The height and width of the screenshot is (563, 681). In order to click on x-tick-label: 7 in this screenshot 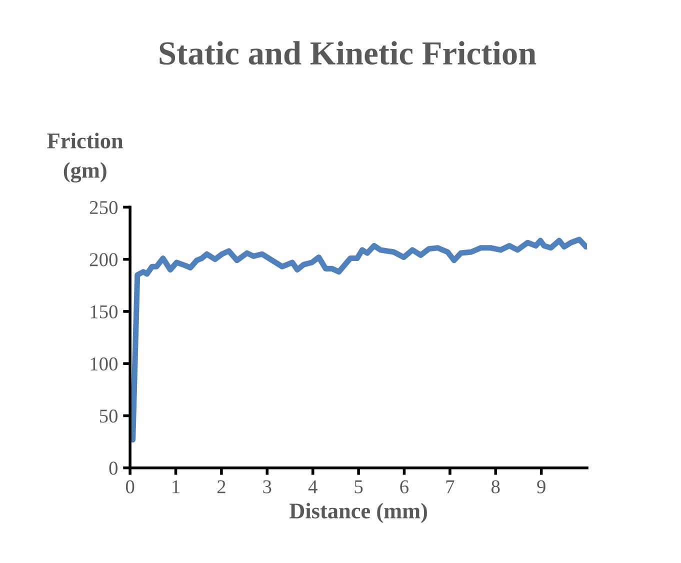, I will do `click(450, 487)`.